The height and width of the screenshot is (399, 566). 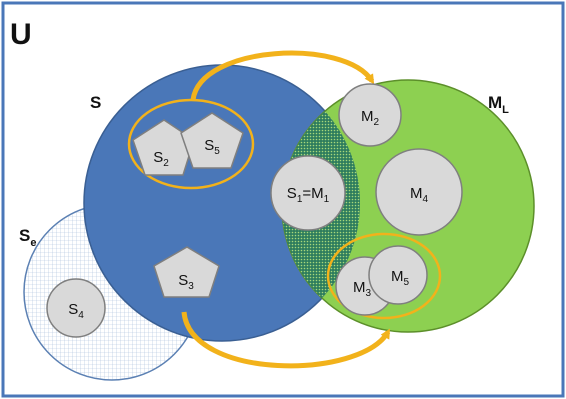 What do you see at coordinates (21, 34) in the screenshot?
I see `universe-label: U` at bounding box center [21, 34].